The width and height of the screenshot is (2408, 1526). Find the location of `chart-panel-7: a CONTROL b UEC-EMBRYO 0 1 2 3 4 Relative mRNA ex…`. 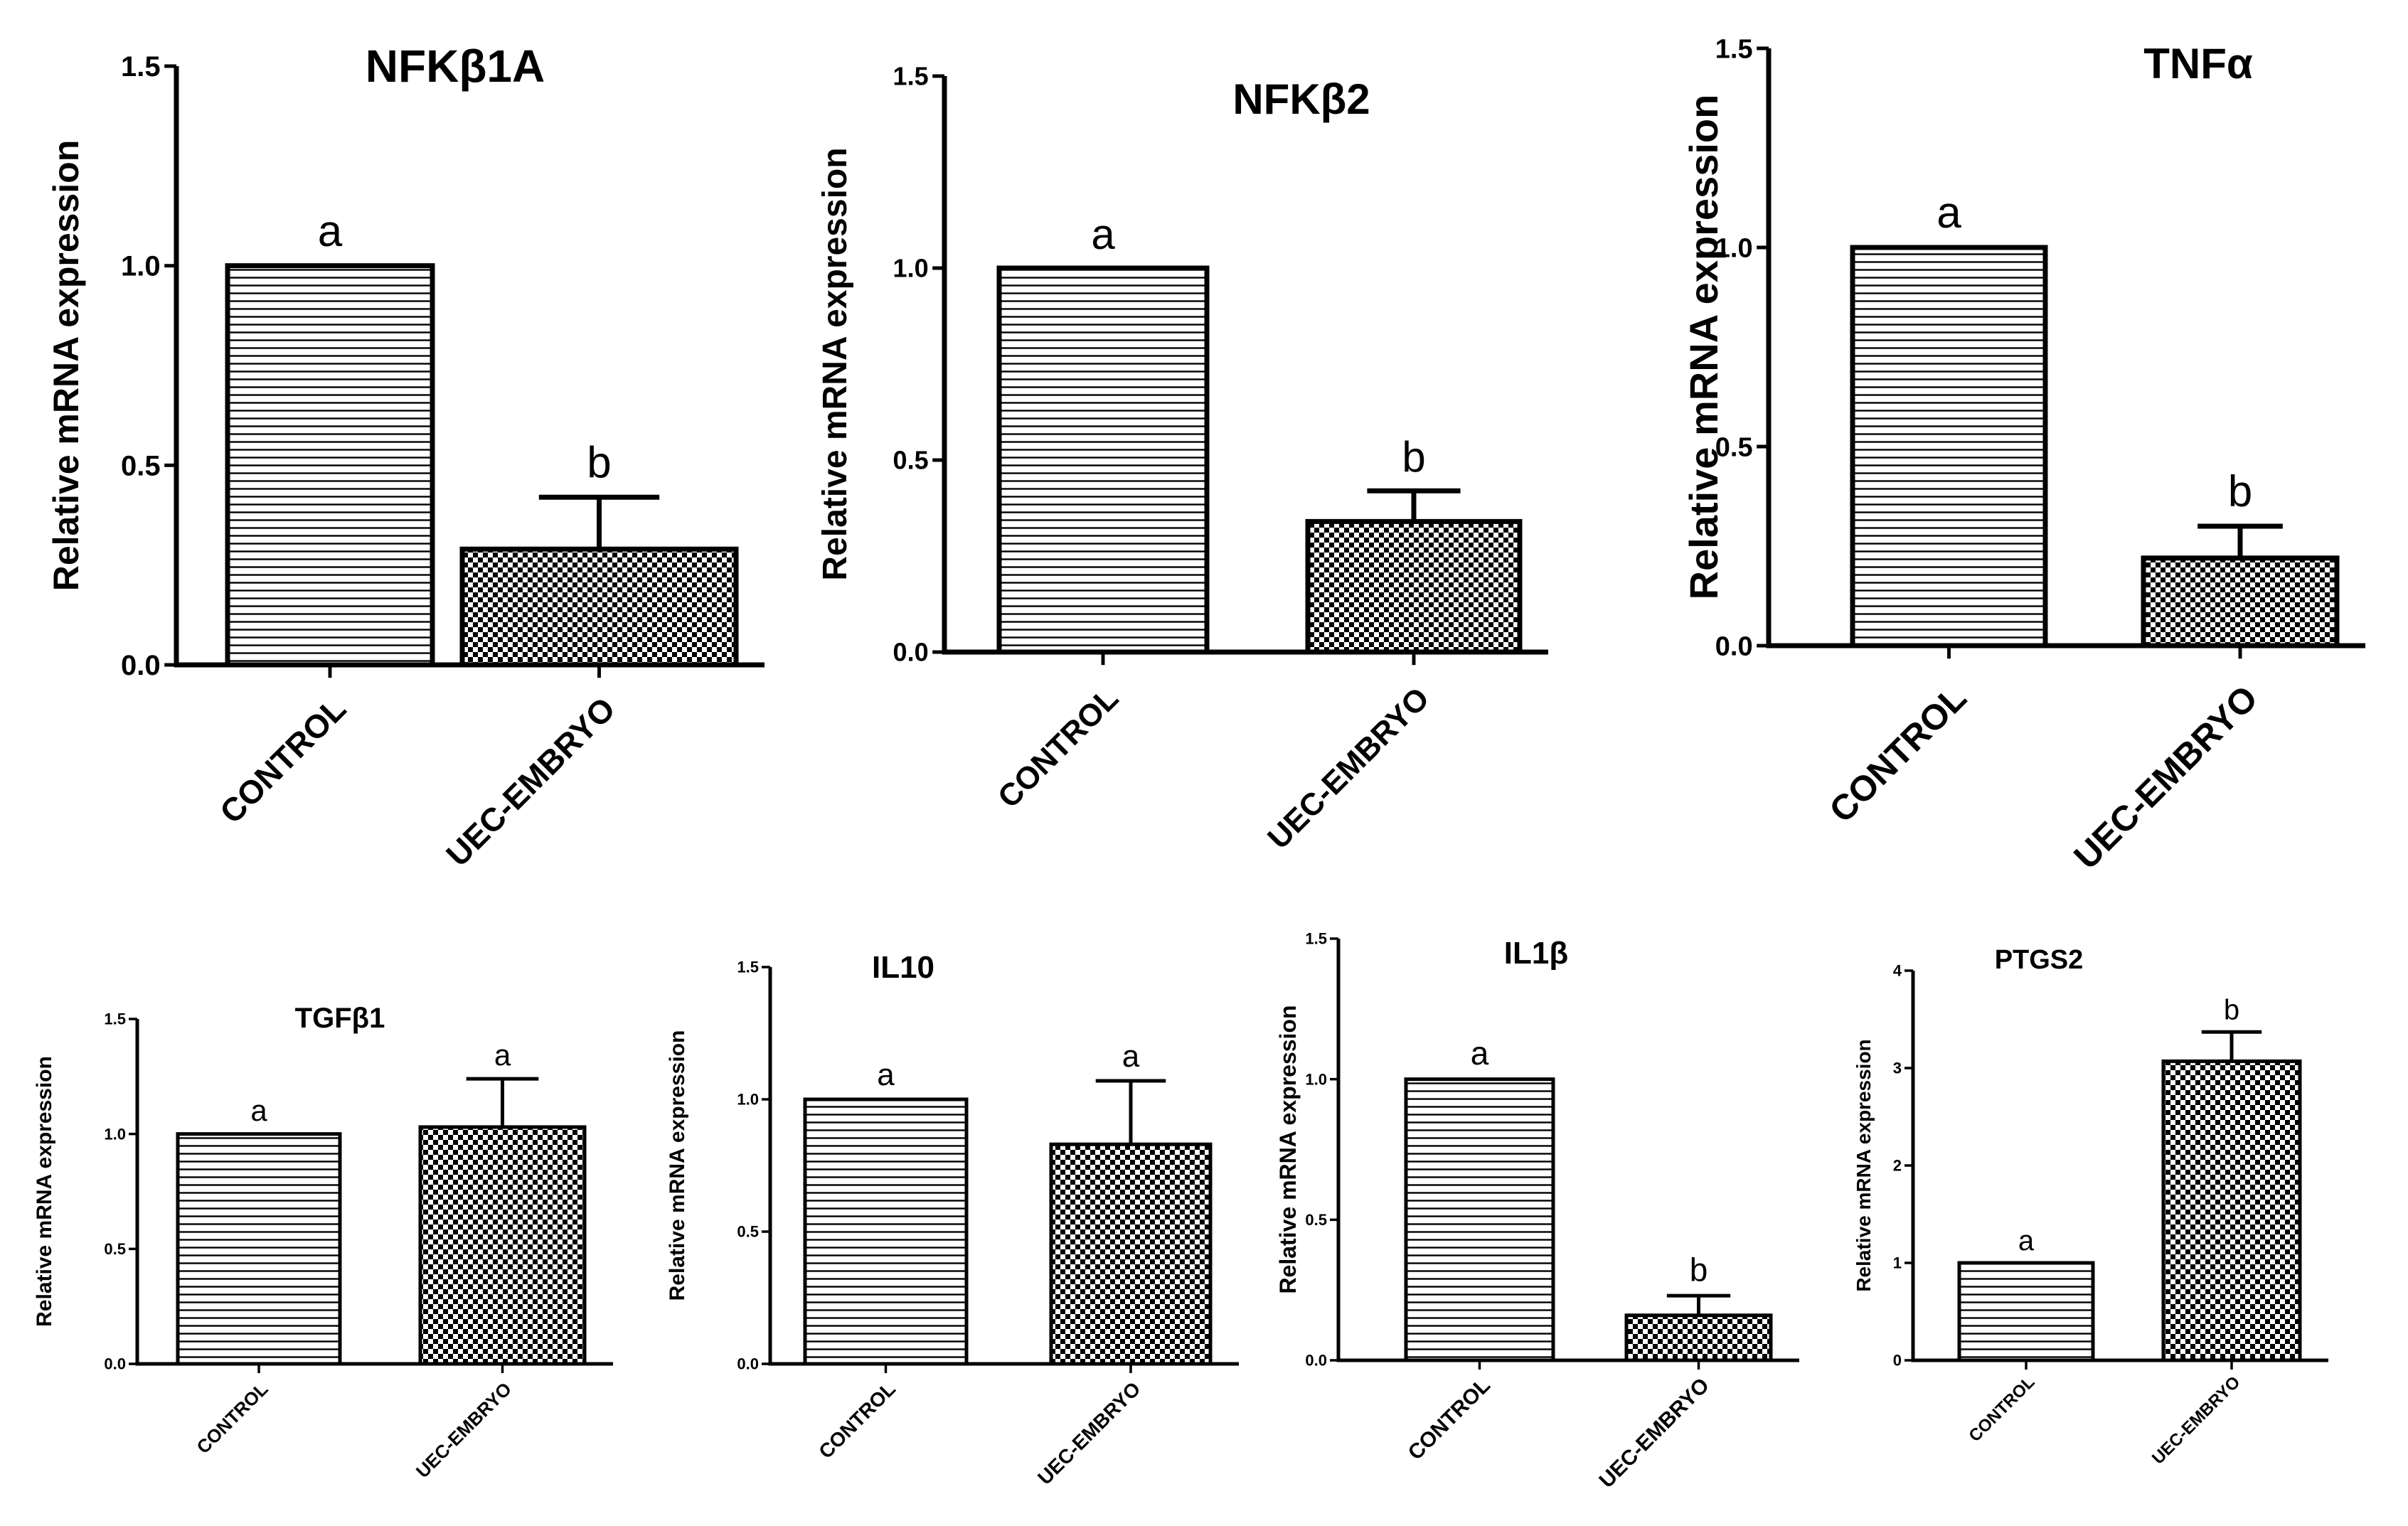

chart-panel-7: a CONTROL b UEC-EMBRYO 0 1 2 3 4 Relative mRNA ex… is located at coordinates (2090, 1207).